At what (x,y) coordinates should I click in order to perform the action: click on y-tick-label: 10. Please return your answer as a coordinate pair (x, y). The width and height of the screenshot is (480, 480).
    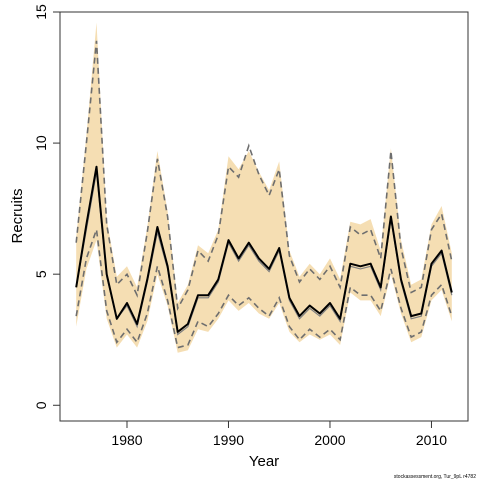
    Looking at the image, I should click on (41, 143).